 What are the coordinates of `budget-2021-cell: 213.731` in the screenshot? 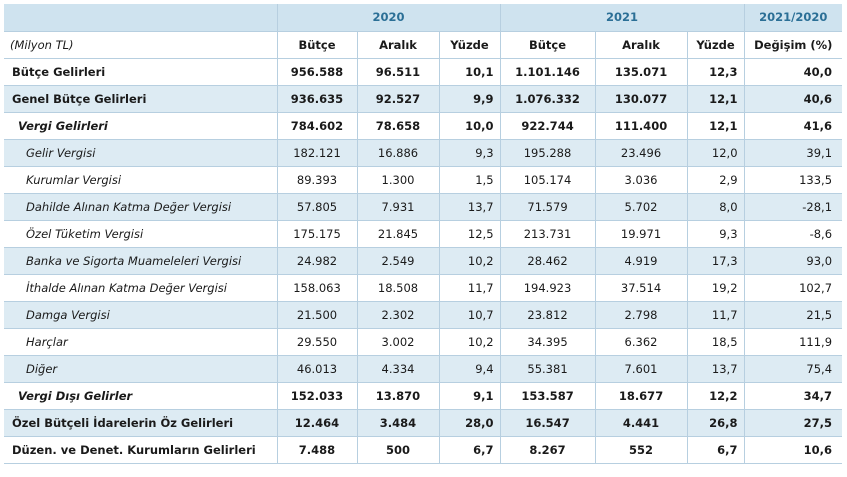 It's located at (548, 234).